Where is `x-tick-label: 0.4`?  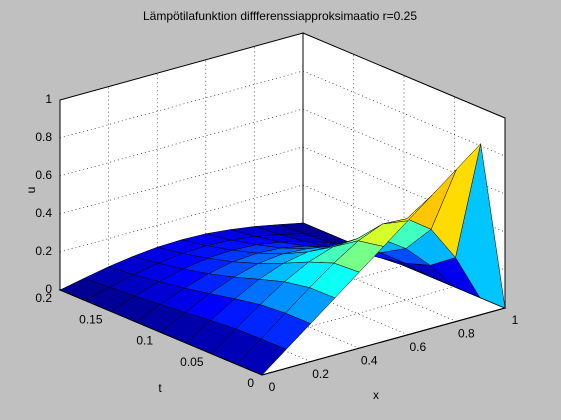
x-tick-label: 0.4 is located at coordinates (369, 360).